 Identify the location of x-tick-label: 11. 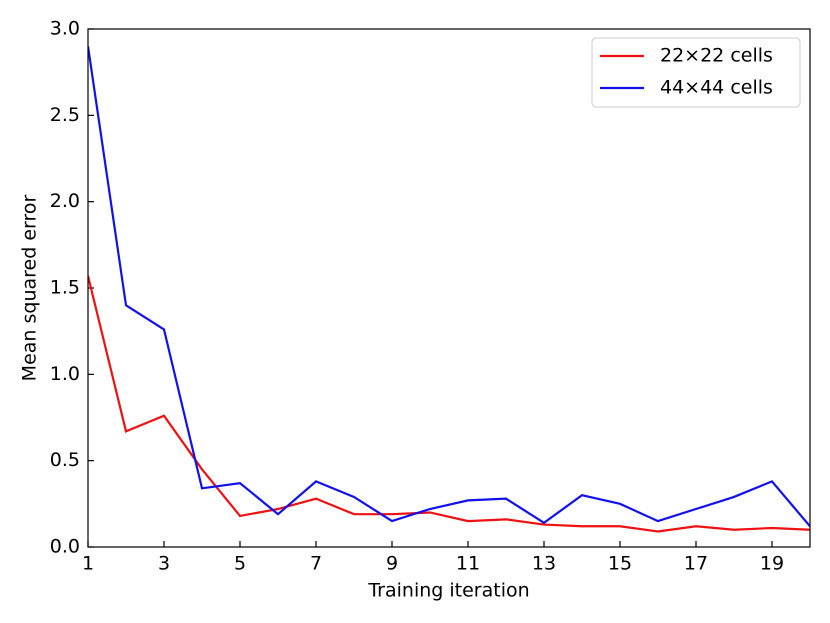
(468, 564).